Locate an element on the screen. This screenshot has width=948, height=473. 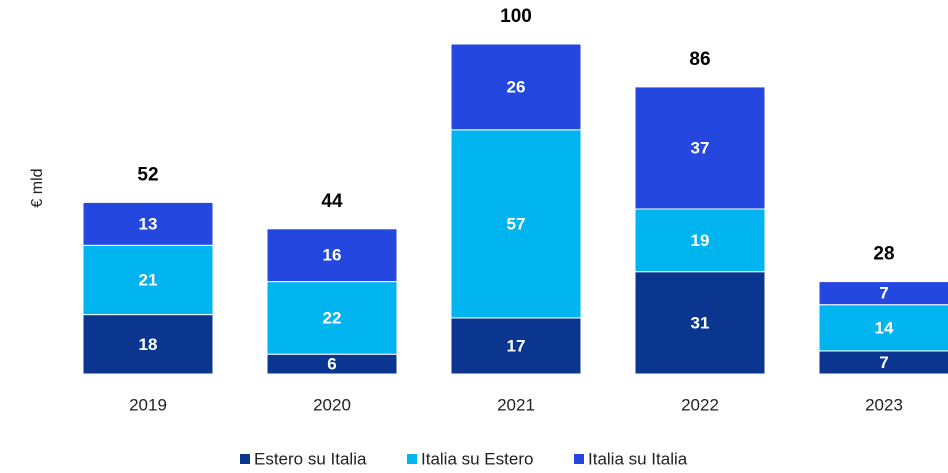
data-label: 57 is located at coordinates (516, 223).